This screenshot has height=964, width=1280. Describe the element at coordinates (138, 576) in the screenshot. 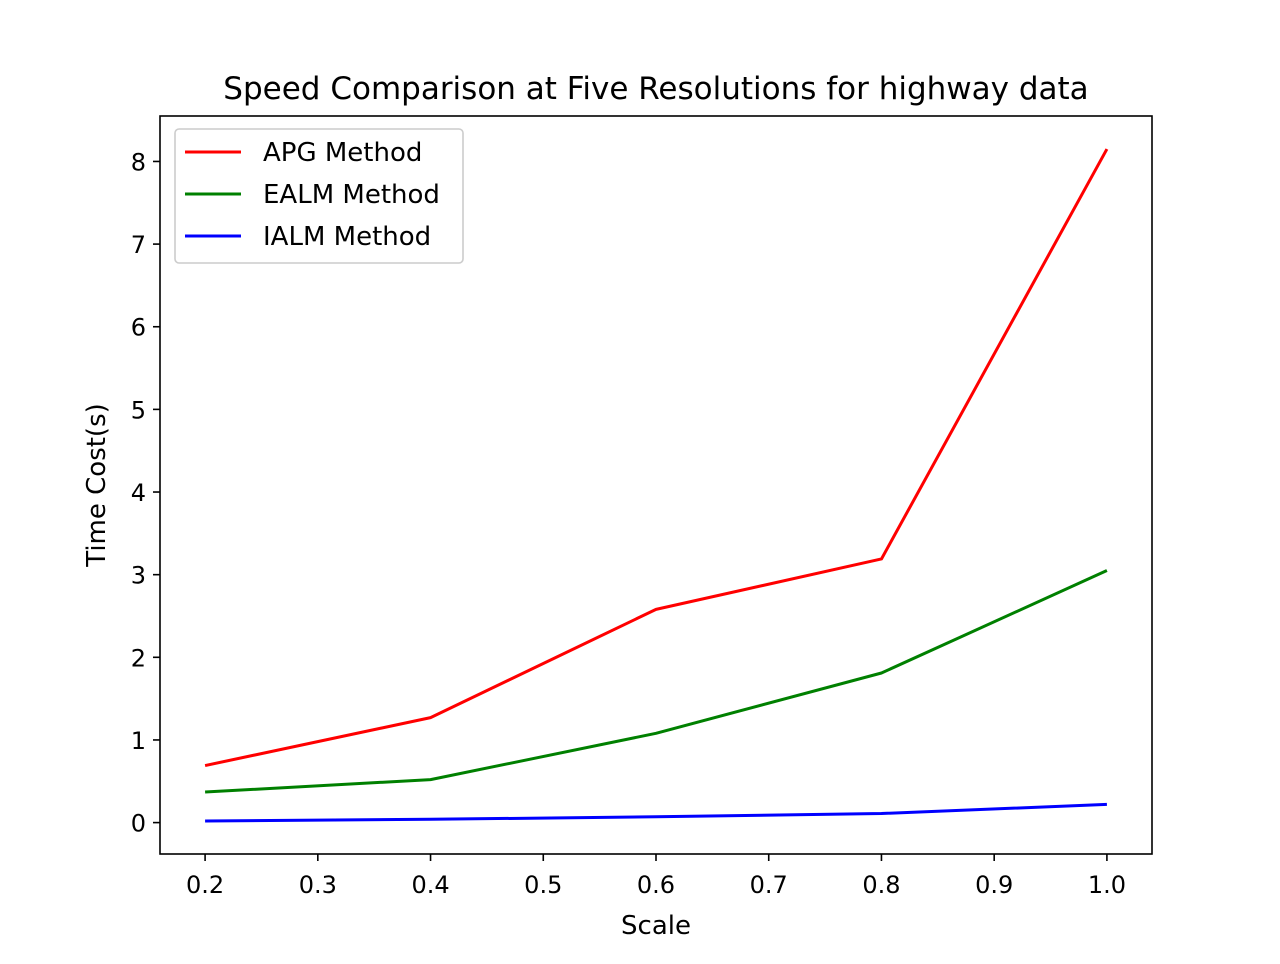

I see `y-tick-label: 3` at that location.